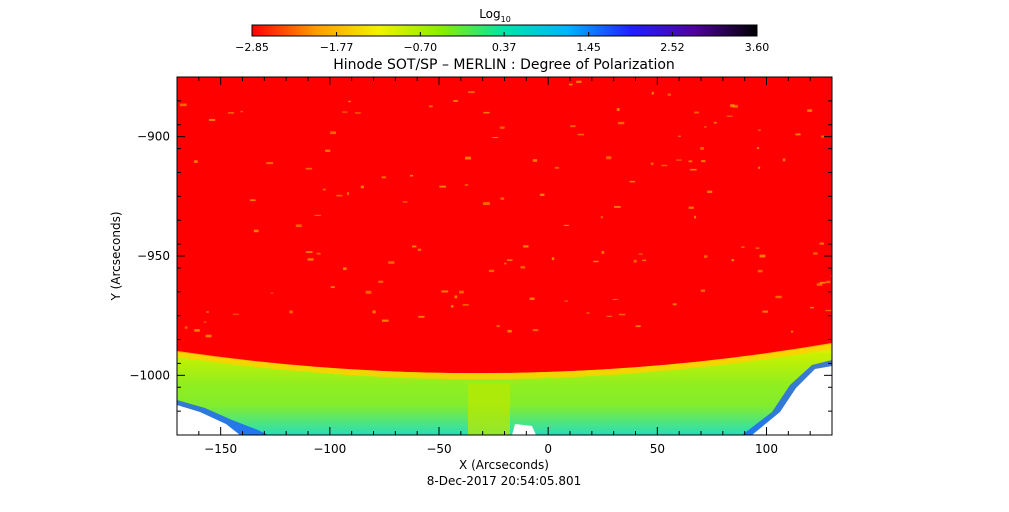  I want to click on no-data-right, so click(792, 400).